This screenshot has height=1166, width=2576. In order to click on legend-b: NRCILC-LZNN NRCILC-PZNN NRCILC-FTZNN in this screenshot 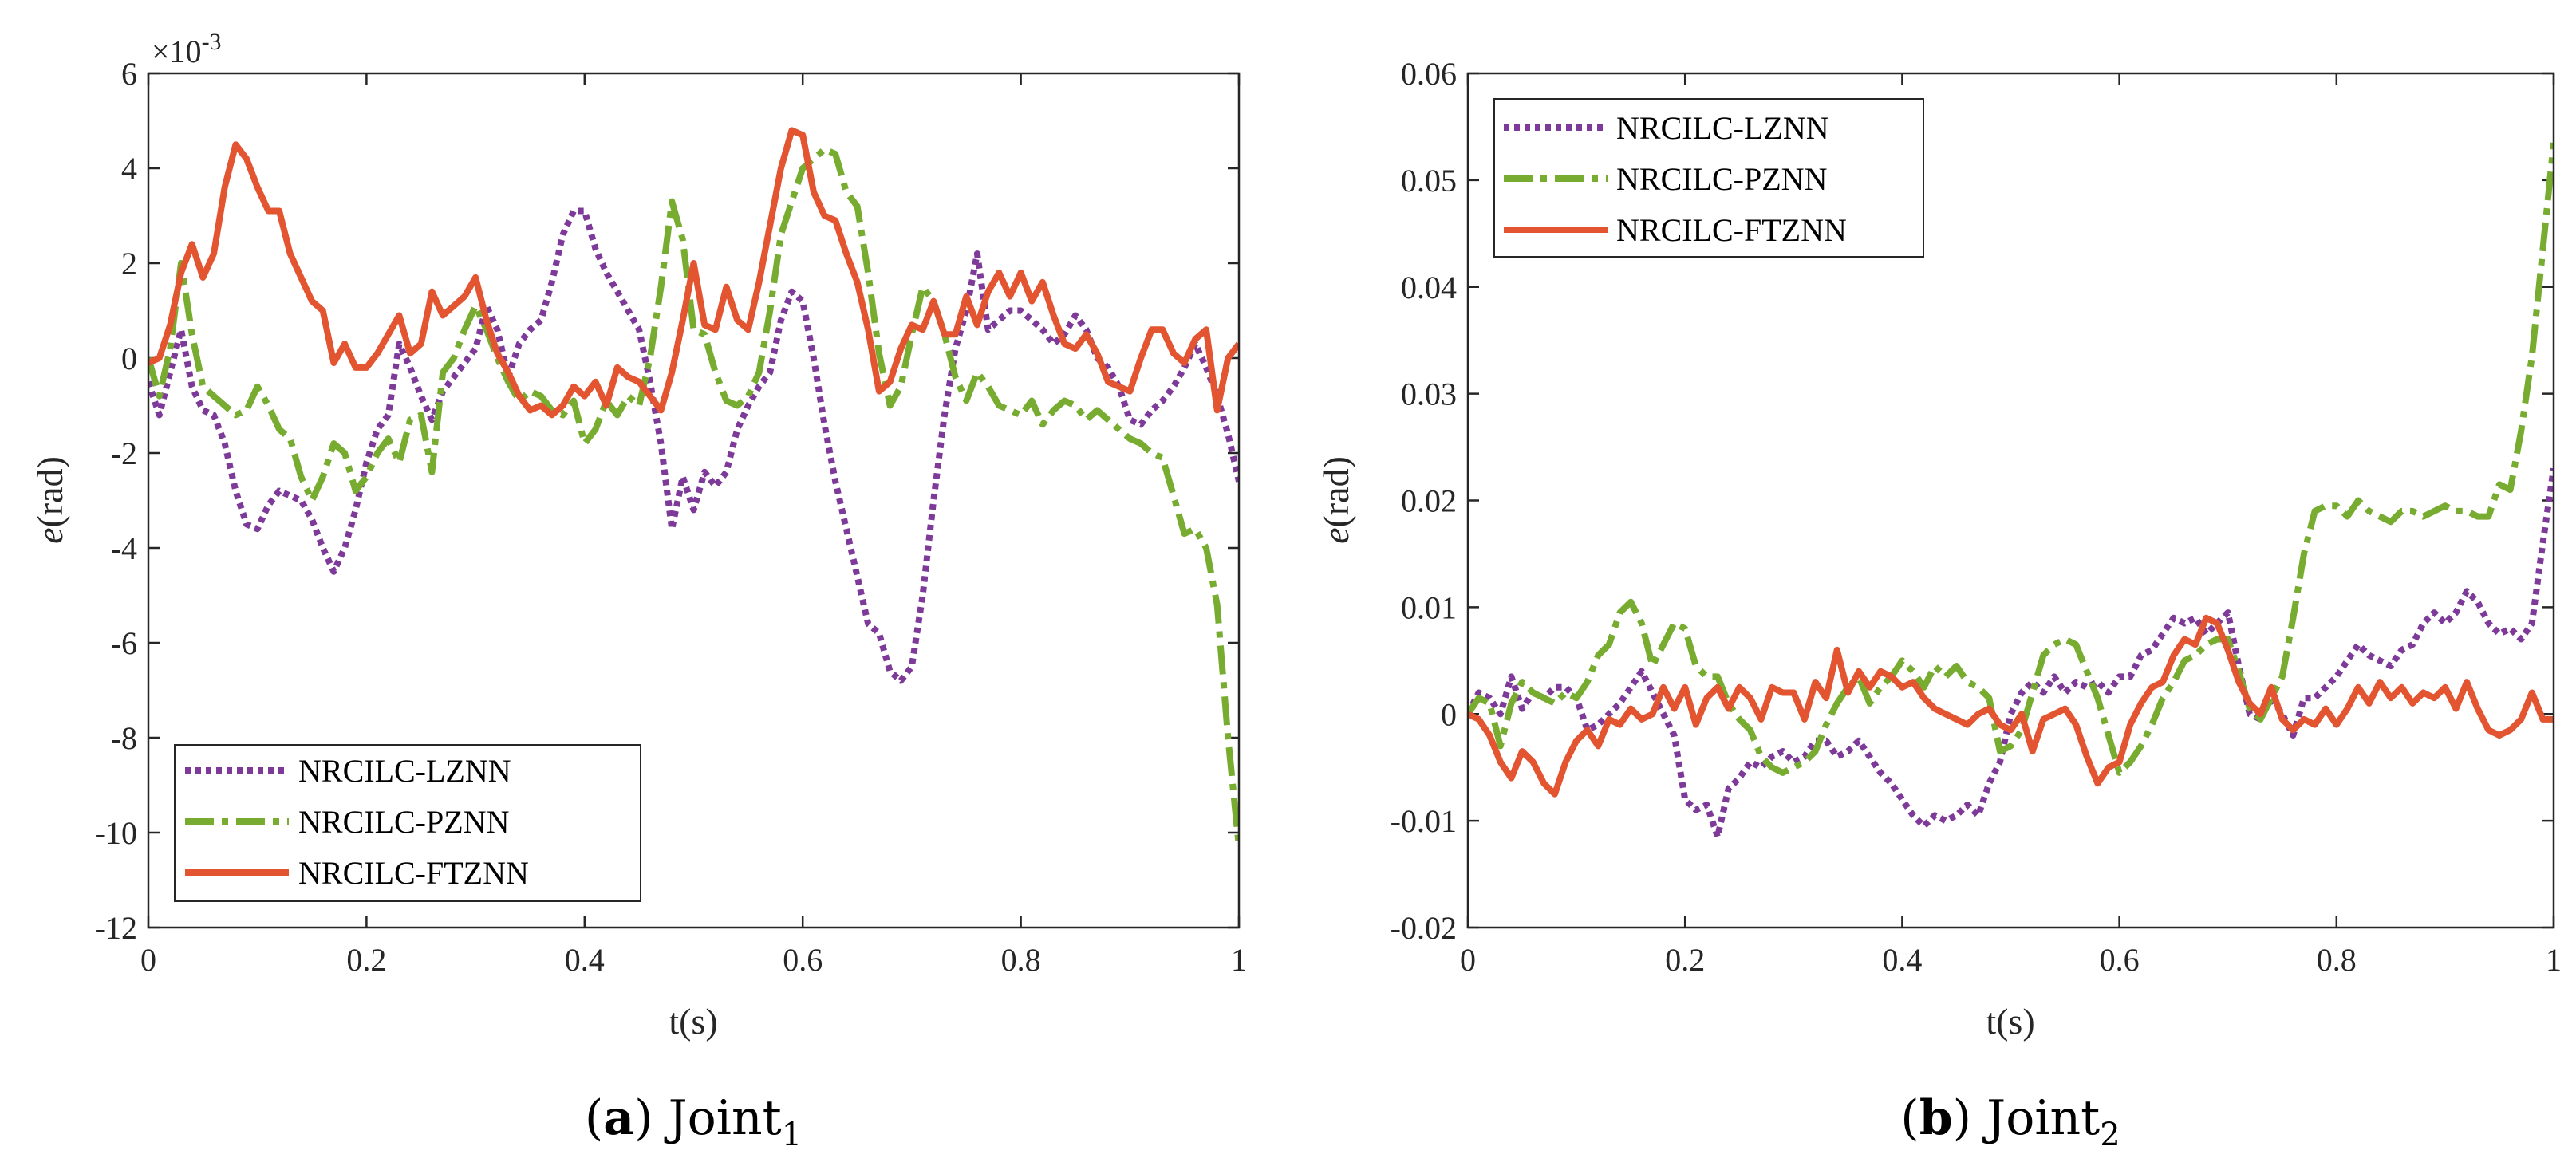, I will do `click(1708, 178)`.